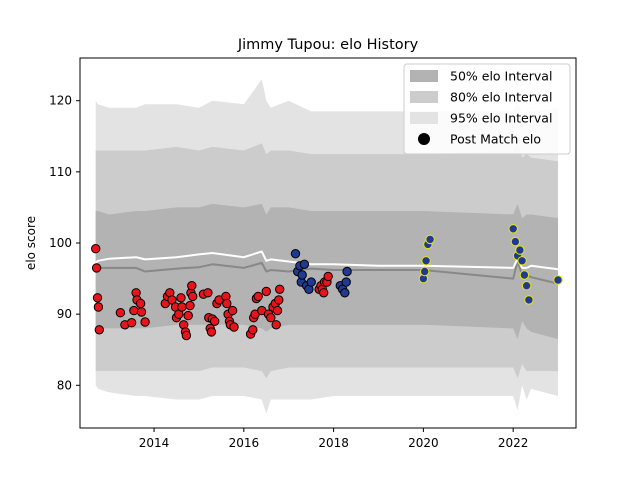 Image resolution: width=640 pixels, height=480 pixels. I want to click on mean-elo-line, so click(327, 272).